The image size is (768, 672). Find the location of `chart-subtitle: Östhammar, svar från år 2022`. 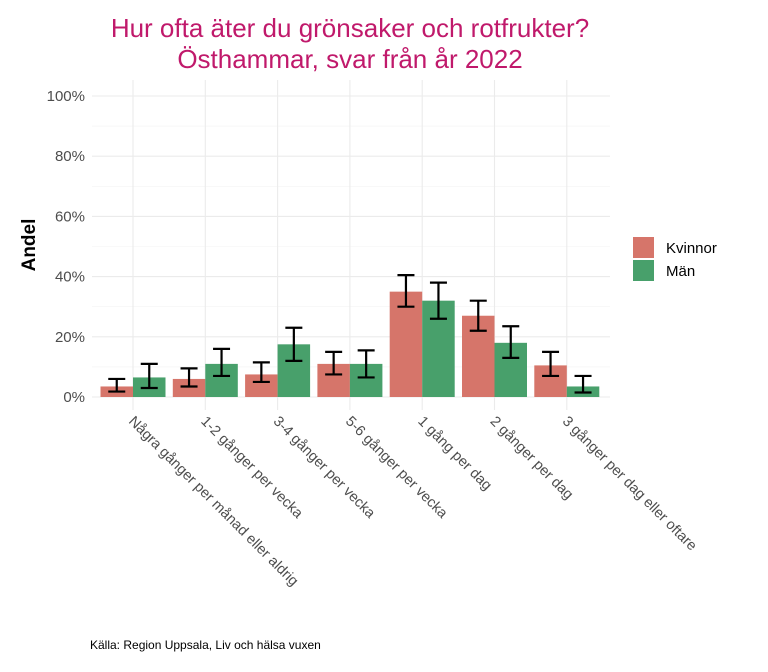

chart-subtitle: Östhammar, svar från år 2022 is located at coordinates (349, 59).